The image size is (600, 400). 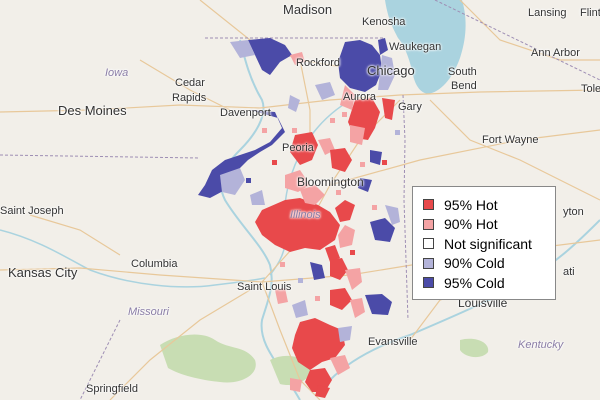 I want to click on place-label-kentucky: Kentucky, so click(x=541, y=345).